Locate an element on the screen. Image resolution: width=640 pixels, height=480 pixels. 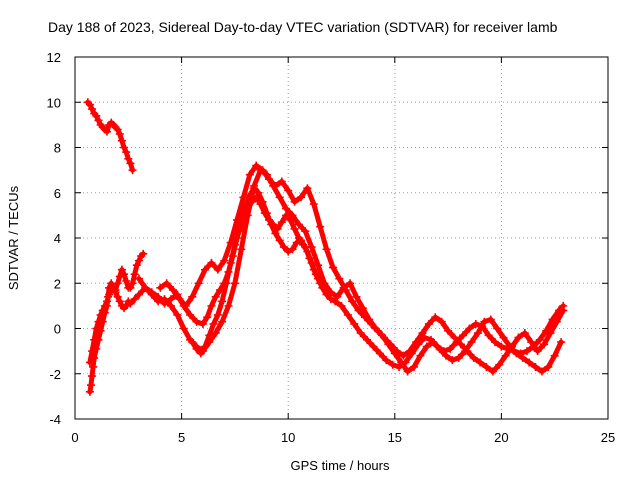
x-tick-label: 5 is located at coordinates (181, 437).